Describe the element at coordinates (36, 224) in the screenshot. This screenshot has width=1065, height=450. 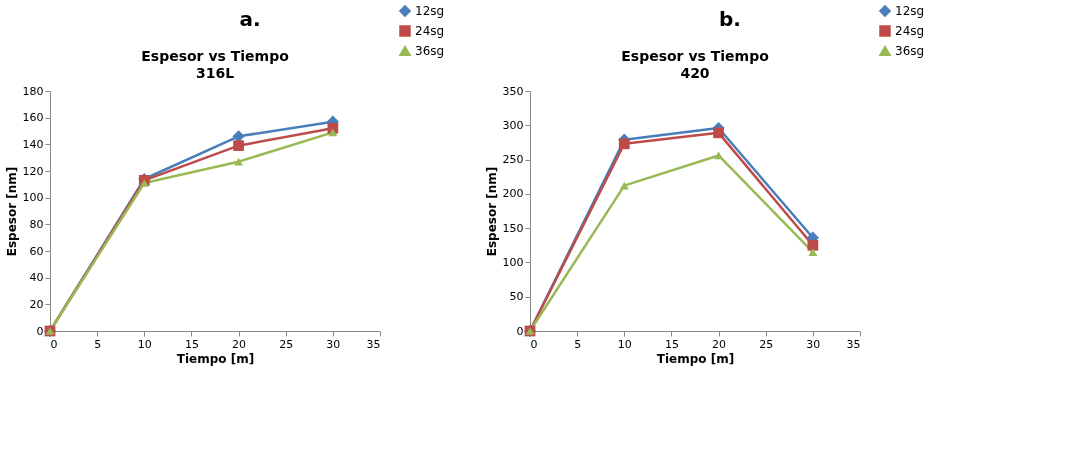
I see `y-tick-label: 80` at that location.